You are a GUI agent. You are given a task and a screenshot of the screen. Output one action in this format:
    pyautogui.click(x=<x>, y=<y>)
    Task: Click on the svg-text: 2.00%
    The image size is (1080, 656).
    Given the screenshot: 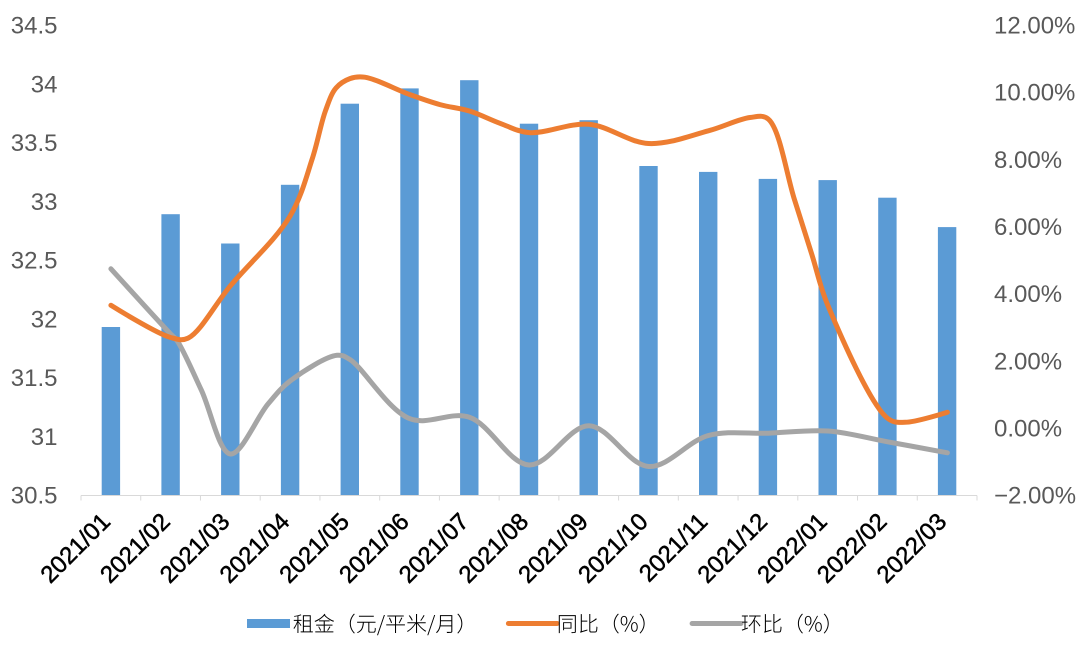 What is the action you would take?
    pyautogui.click(x=1028, y=361)
    